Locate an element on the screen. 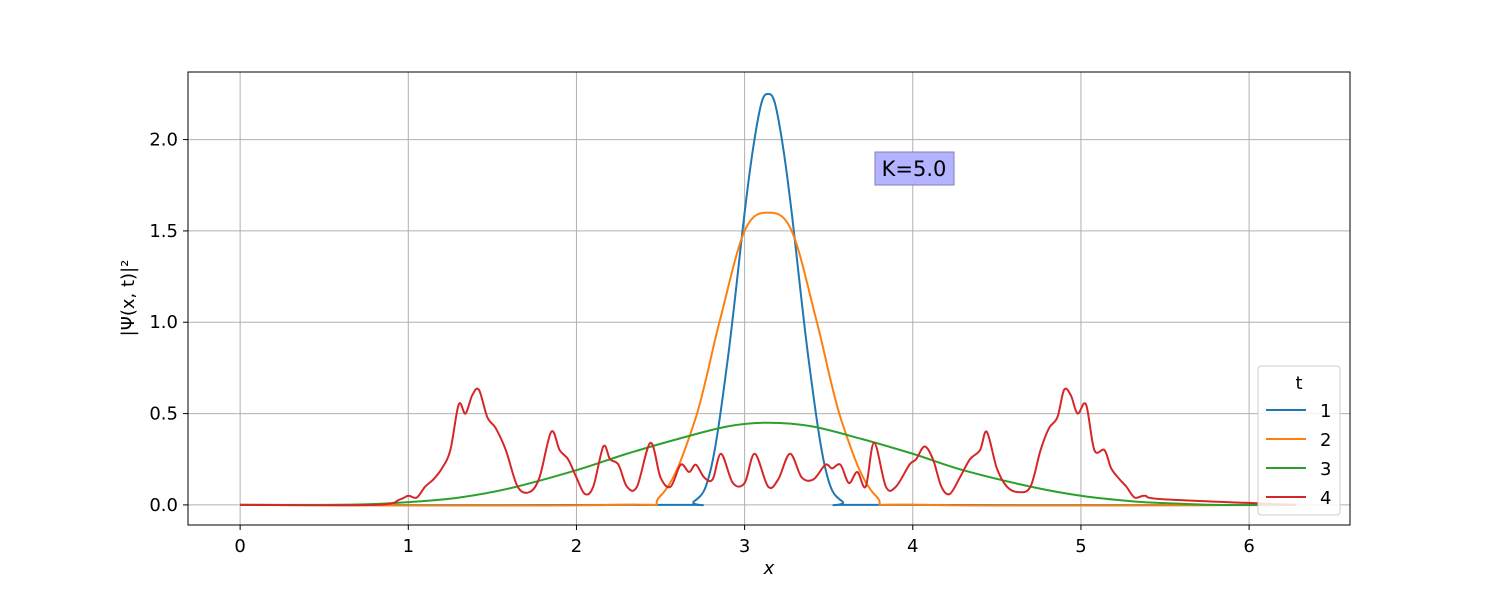  legend: t 1 2 3 4 is located at coordinates (1299, 440).